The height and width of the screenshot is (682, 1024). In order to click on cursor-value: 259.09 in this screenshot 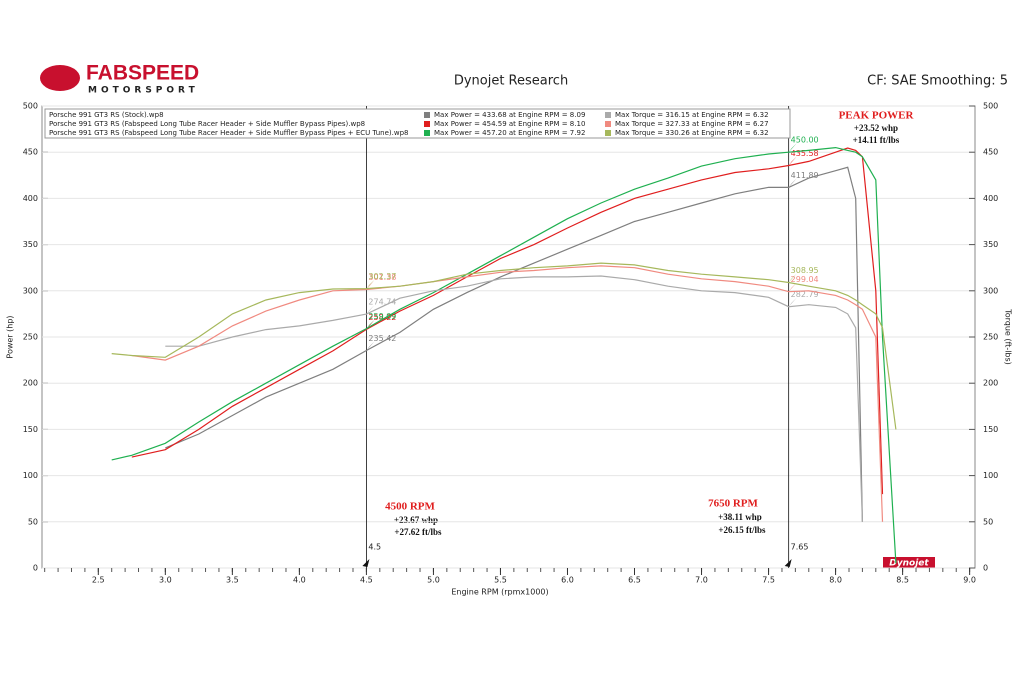, I will do `click(382, 316)`.